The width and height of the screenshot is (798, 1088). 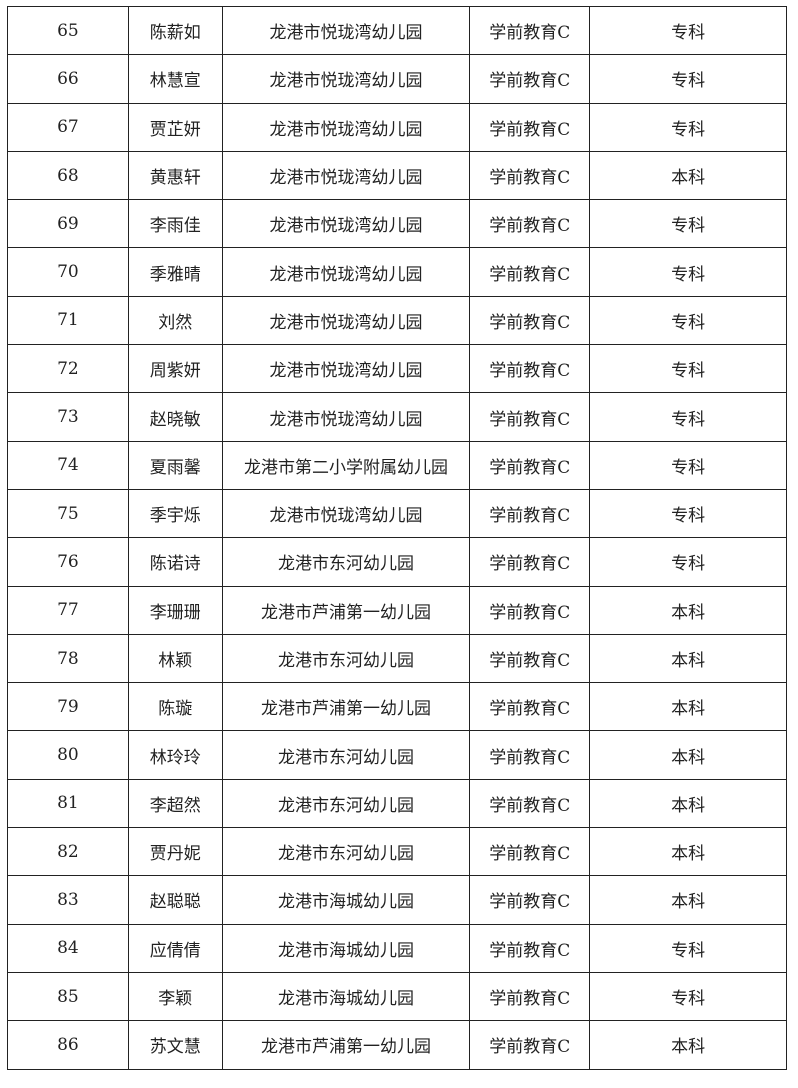 I want to click on row-number: 67, so click(x=68, y=127).